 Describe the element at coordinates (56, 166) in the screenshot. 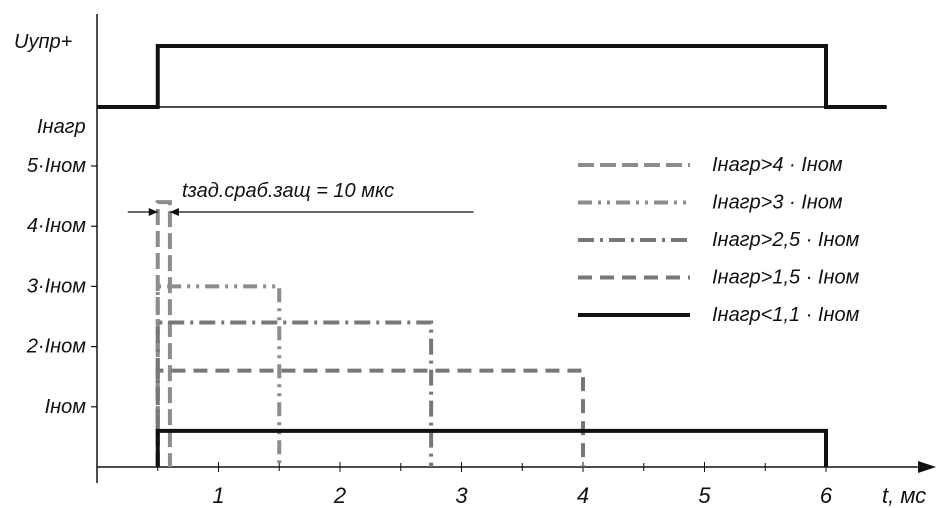

I see `y-tick-label: 5·Iном` at that location.